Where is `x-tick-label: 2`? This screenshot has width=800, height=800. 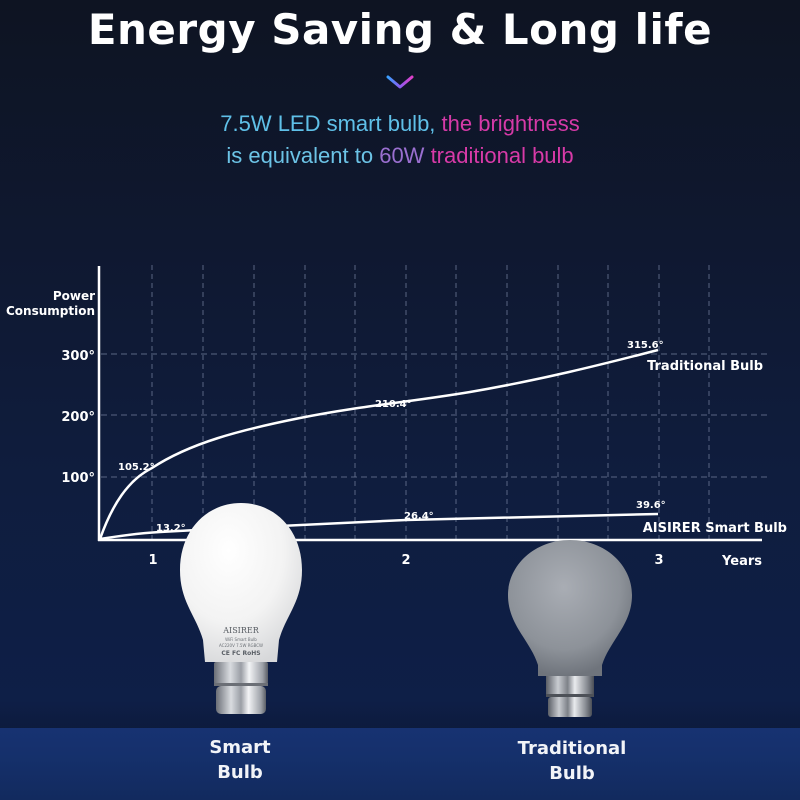
x-tick-label: 2 is located at coordinates (405, 560).